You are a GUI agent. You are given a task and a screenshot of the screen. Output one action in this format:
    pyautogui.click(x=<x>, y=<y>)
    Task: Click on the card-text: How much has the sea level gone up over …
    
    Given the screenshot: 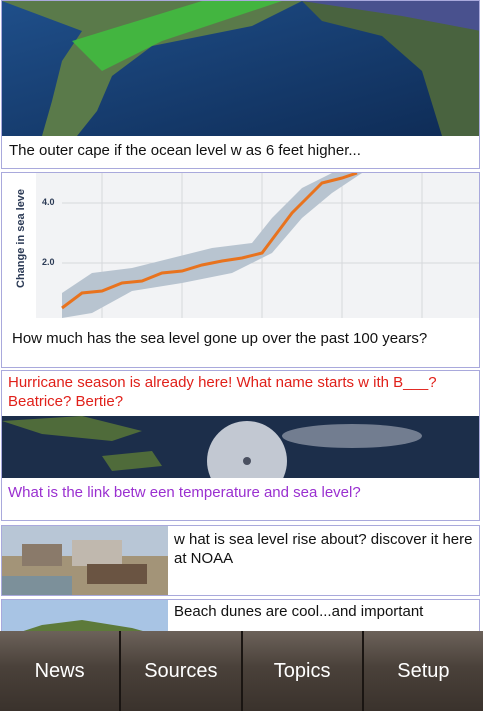 What is the action you would take?
    pyautogui.click(x=220, y=338)
    